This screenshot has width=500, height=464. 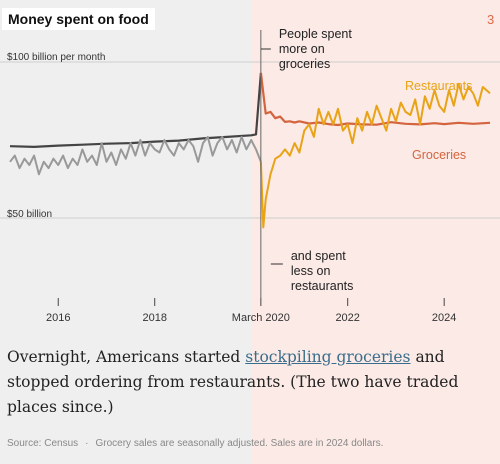 I want to click on restaurants-line-before, so click(x=135, y=155).